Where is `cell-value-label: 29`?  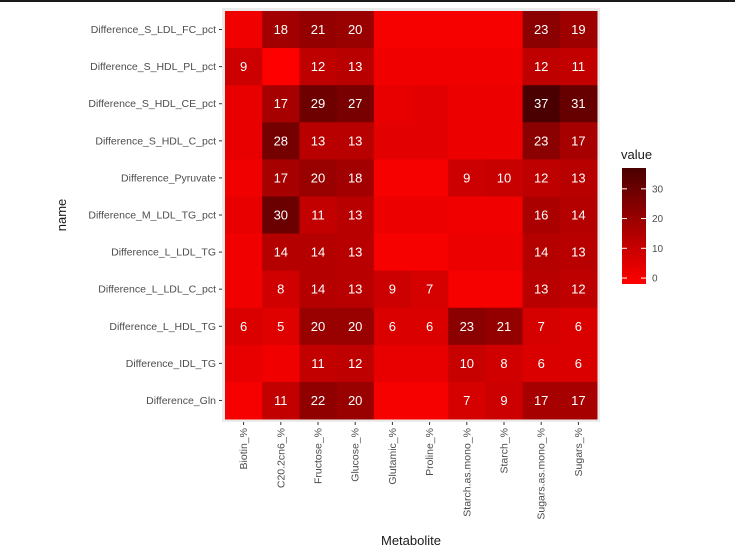 cell-value-label: 29 is located at coordinates (318, 103).